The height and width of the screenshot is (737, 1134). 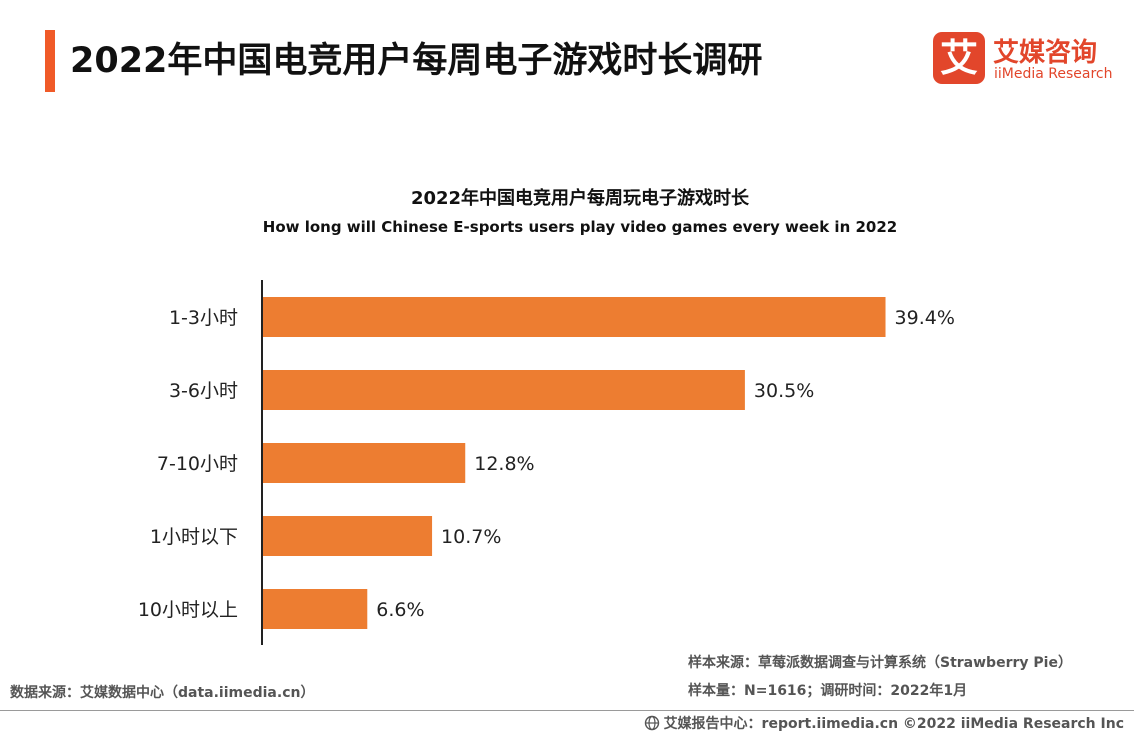 What do you see at coordinates (580, 198) in the screenshot?
I see `chart-title: 2022年中国电竞用户每周玩电子游戏时长` at bounding box center [580, 198].